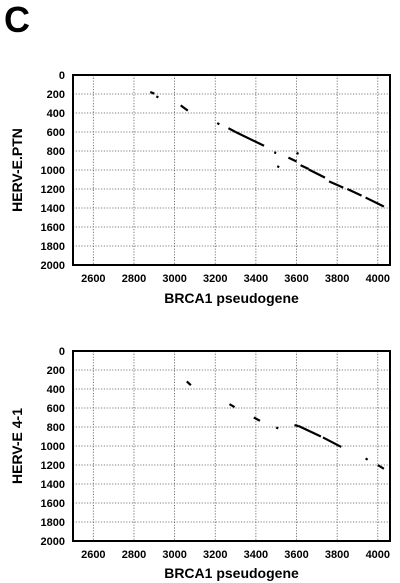  What do you see at coordinates (17, 170) in the screenshot?
I see `y-axis-label: HERV-E.PTN` at bounding box center [17, 170].